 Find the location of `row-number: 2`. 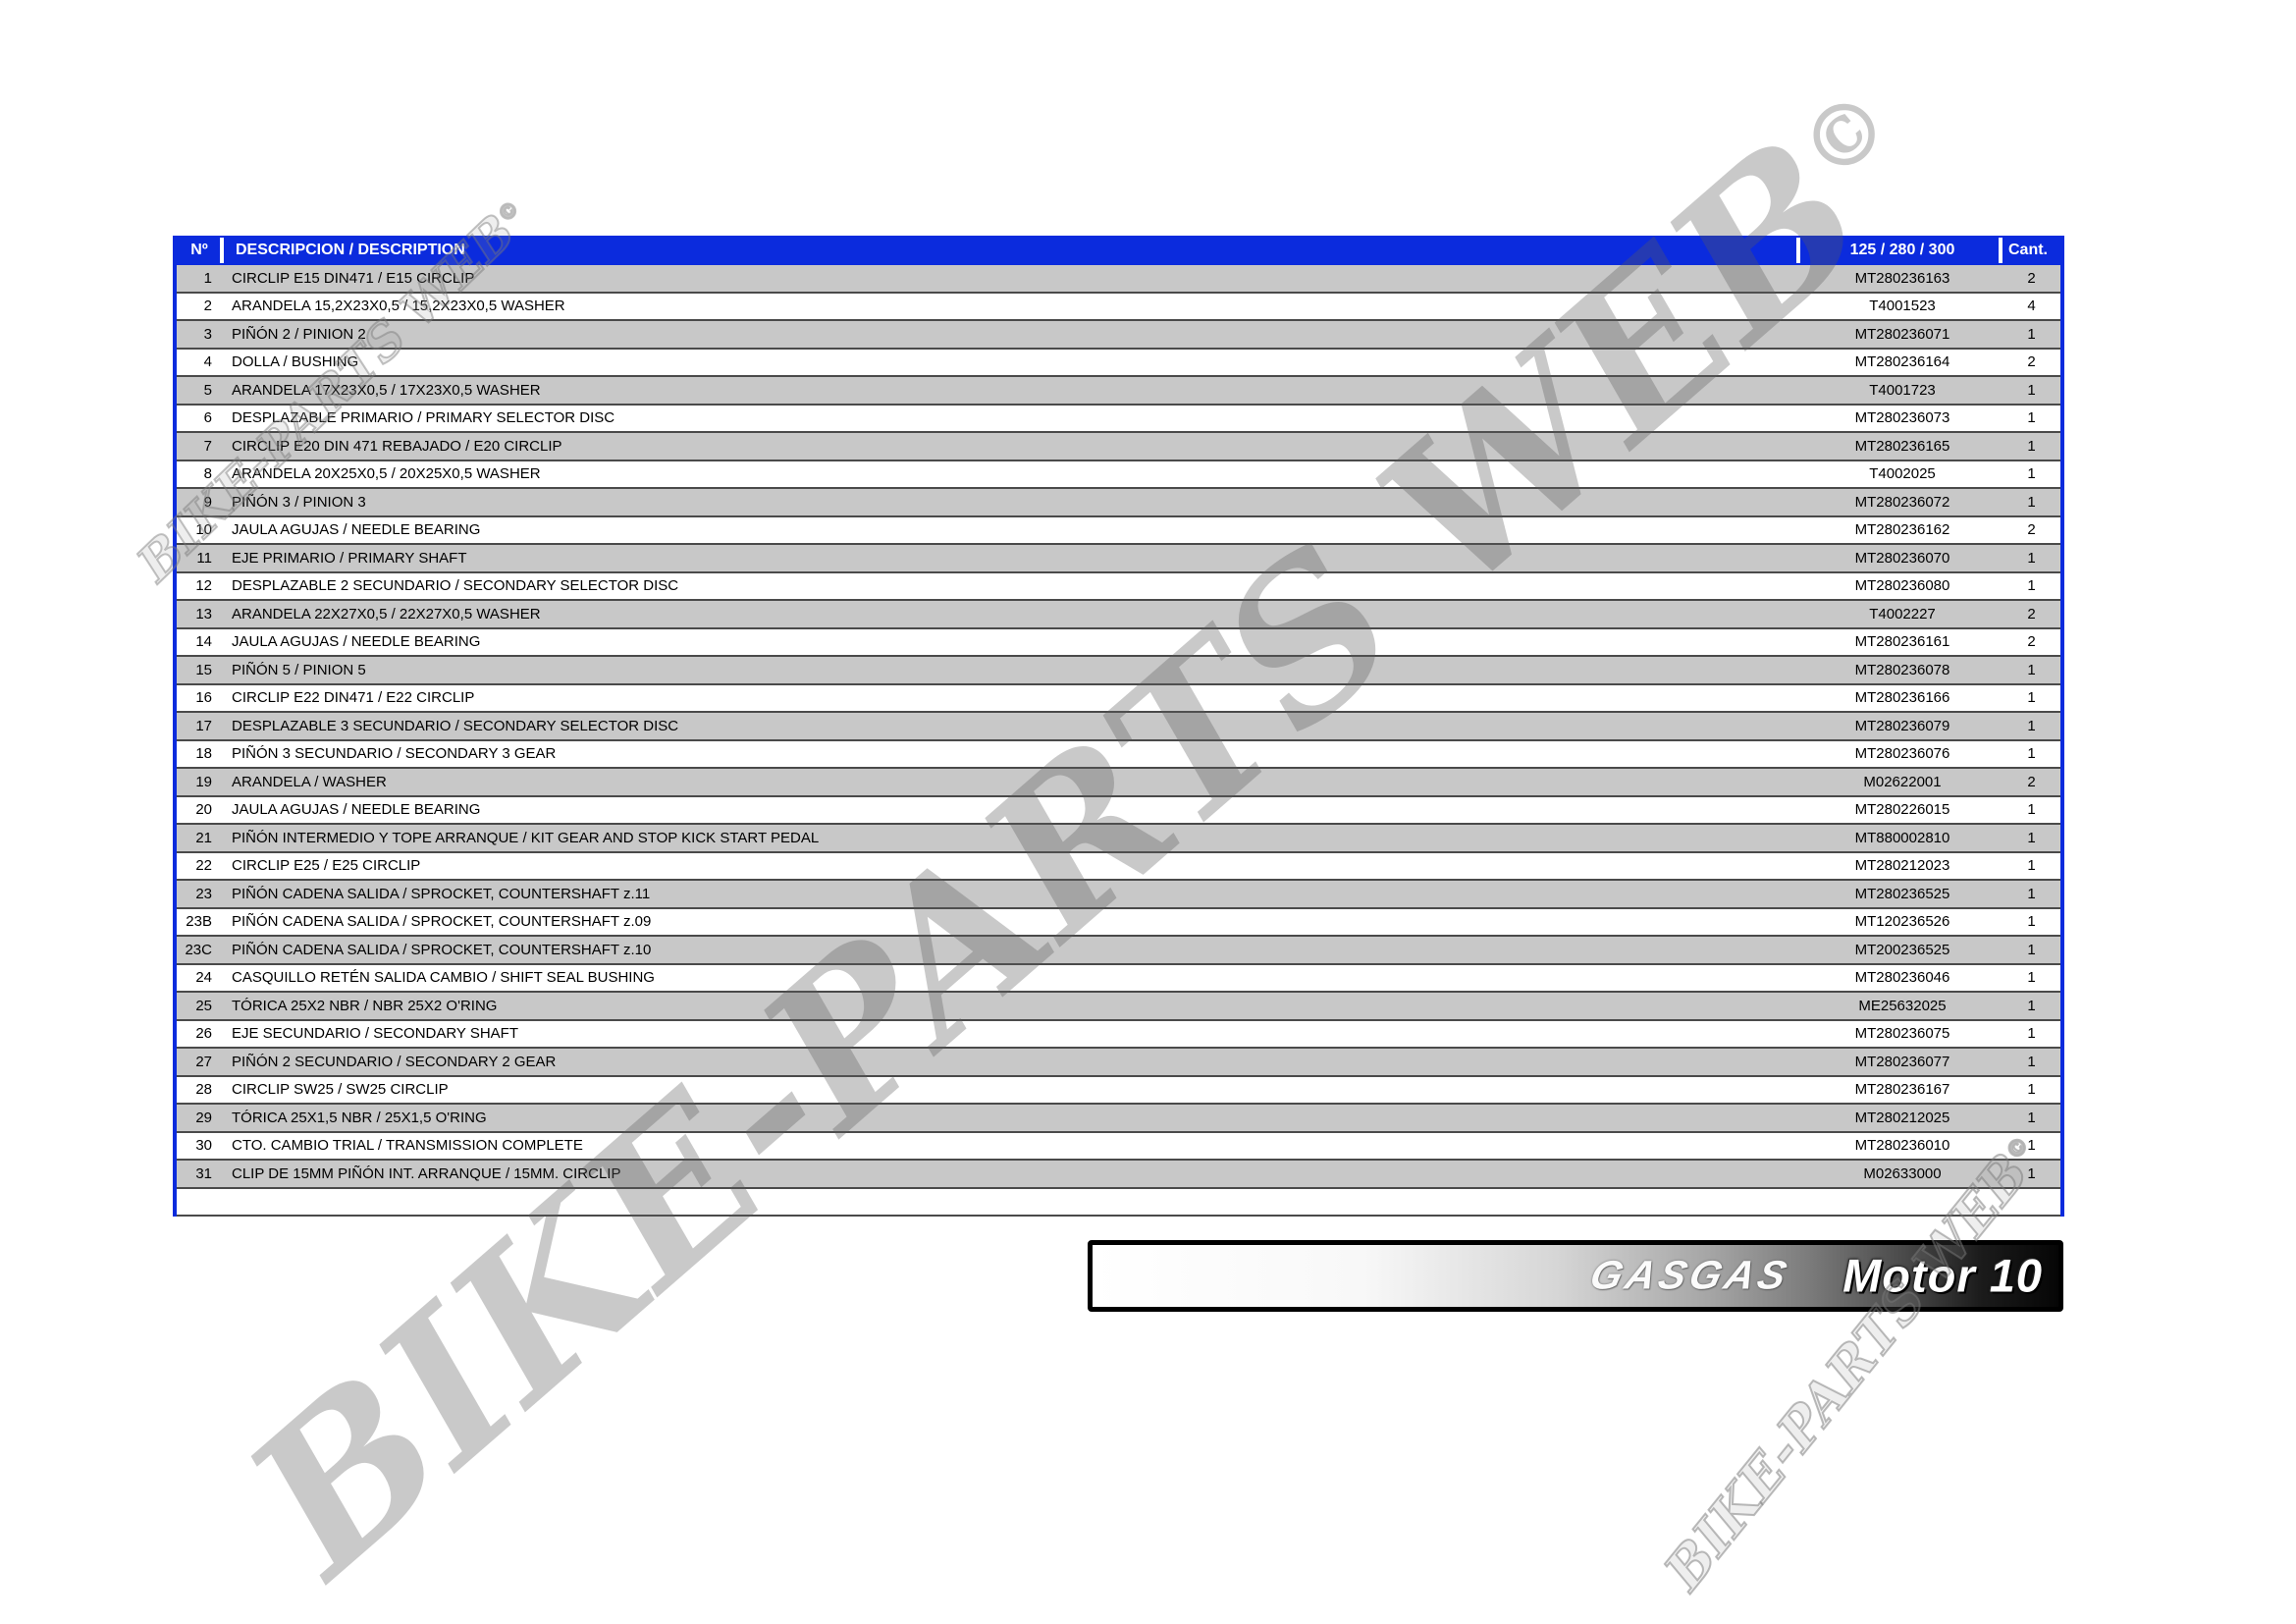

row-number: 2 is located at coordinates (207, 306).